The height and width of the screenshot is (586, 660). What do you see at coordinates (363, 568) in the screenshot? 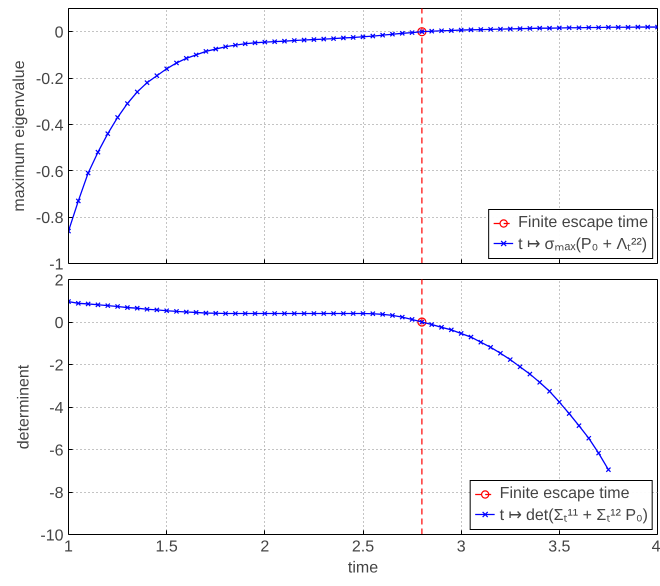
I see `x-axis-title: time` at bounding box center [363, 568].